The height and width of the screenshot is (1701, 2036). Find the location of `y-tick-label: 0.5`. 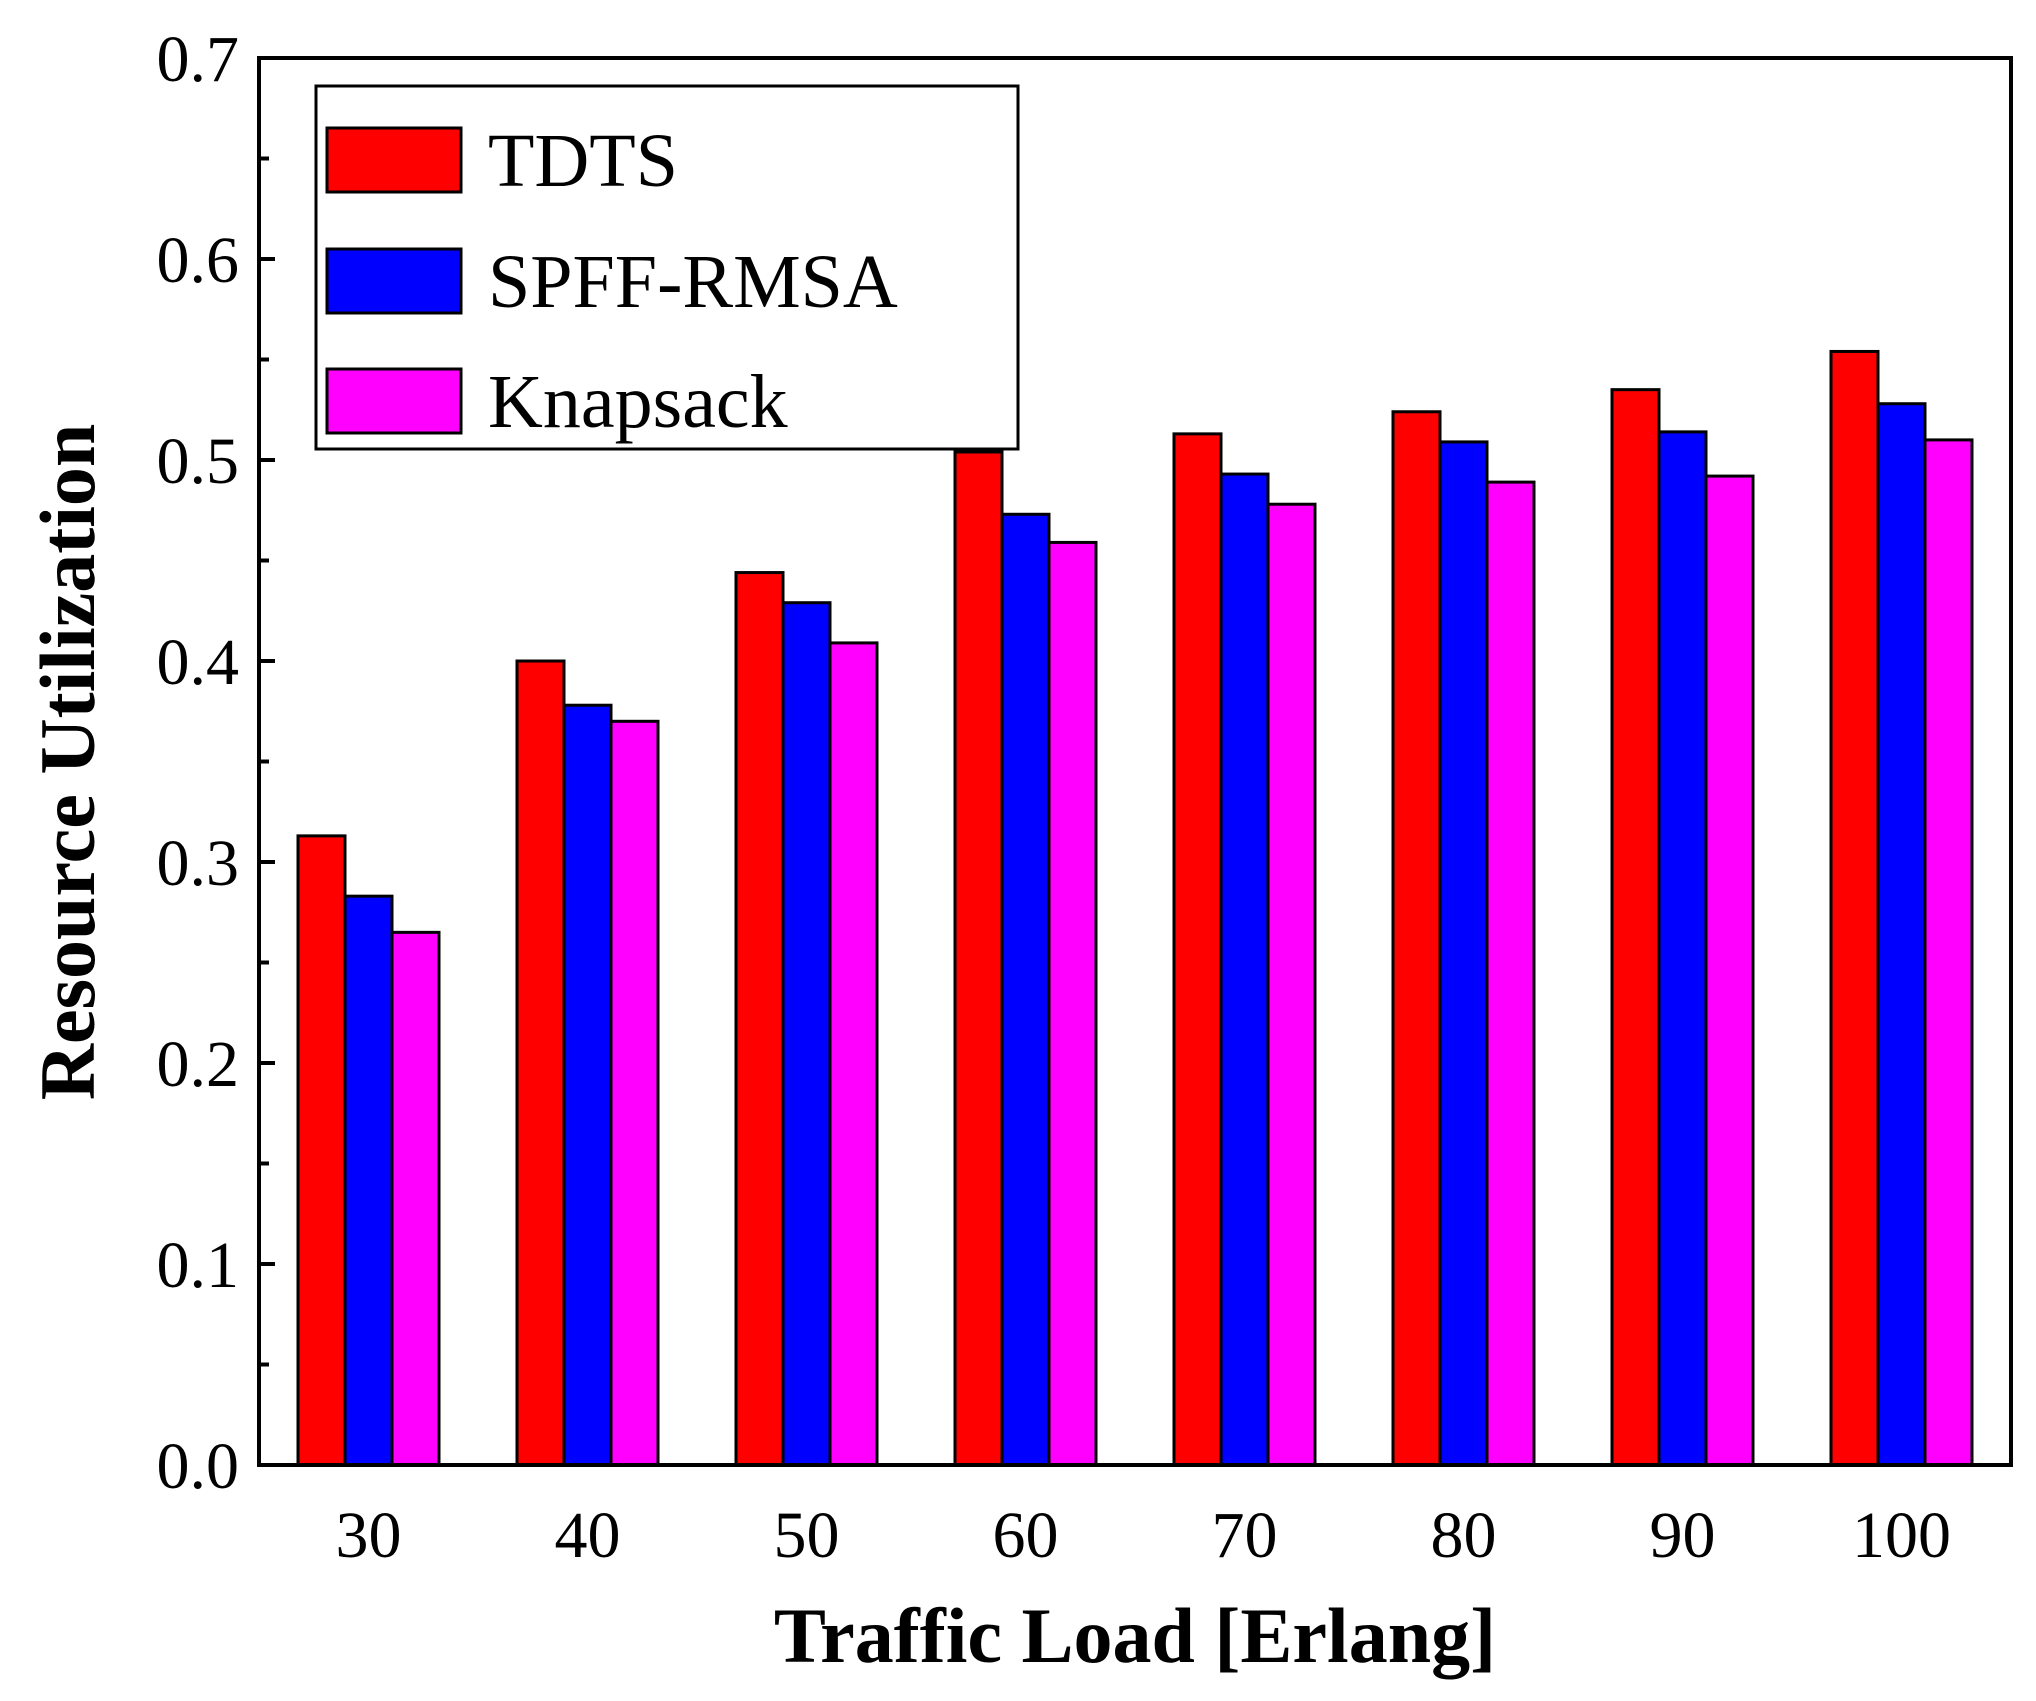

y-tick-label: 0.5 is located at coordinates (198, 461).